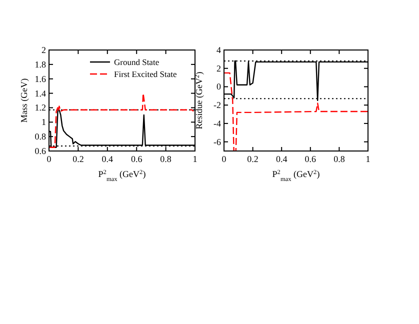  Describe the element at coordinates (40, 151) in the screenshot. I see `y-tick-label: 0.6` at that location.